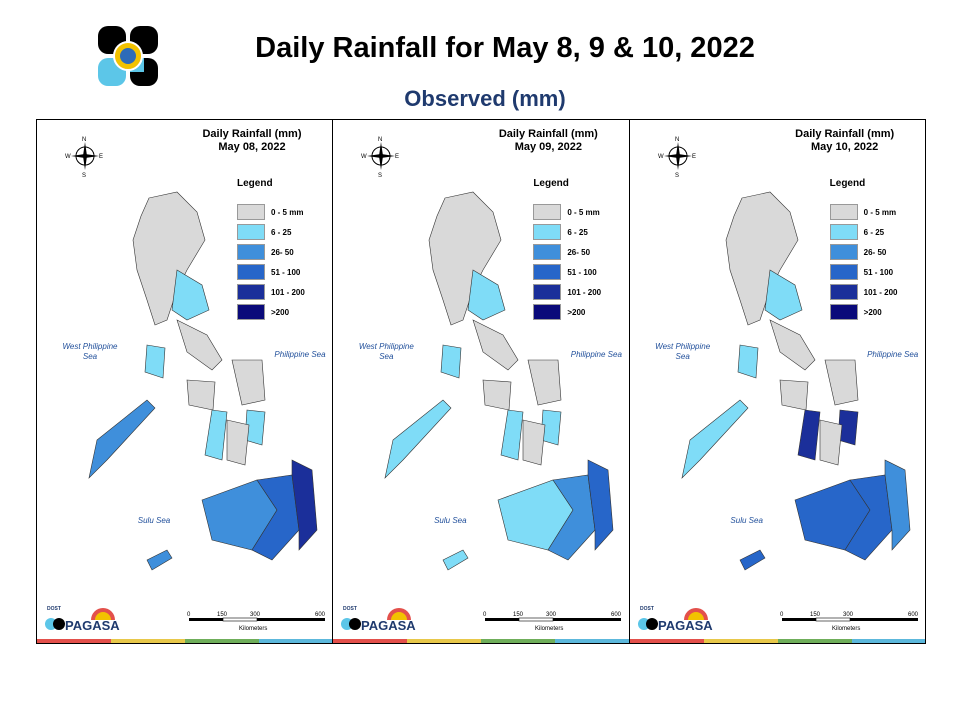  What do you see at coordinates (255, 183) in the screenshot?
I see `legend-title: Legend` at bounding box center [255, 183].